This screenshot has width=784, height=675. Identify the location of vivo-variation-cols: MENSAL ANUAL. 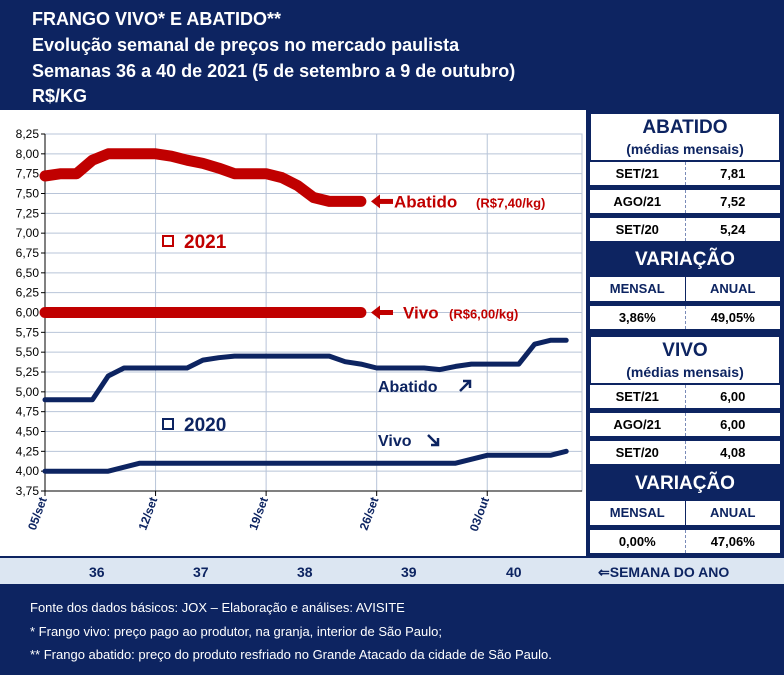
(685, 513).